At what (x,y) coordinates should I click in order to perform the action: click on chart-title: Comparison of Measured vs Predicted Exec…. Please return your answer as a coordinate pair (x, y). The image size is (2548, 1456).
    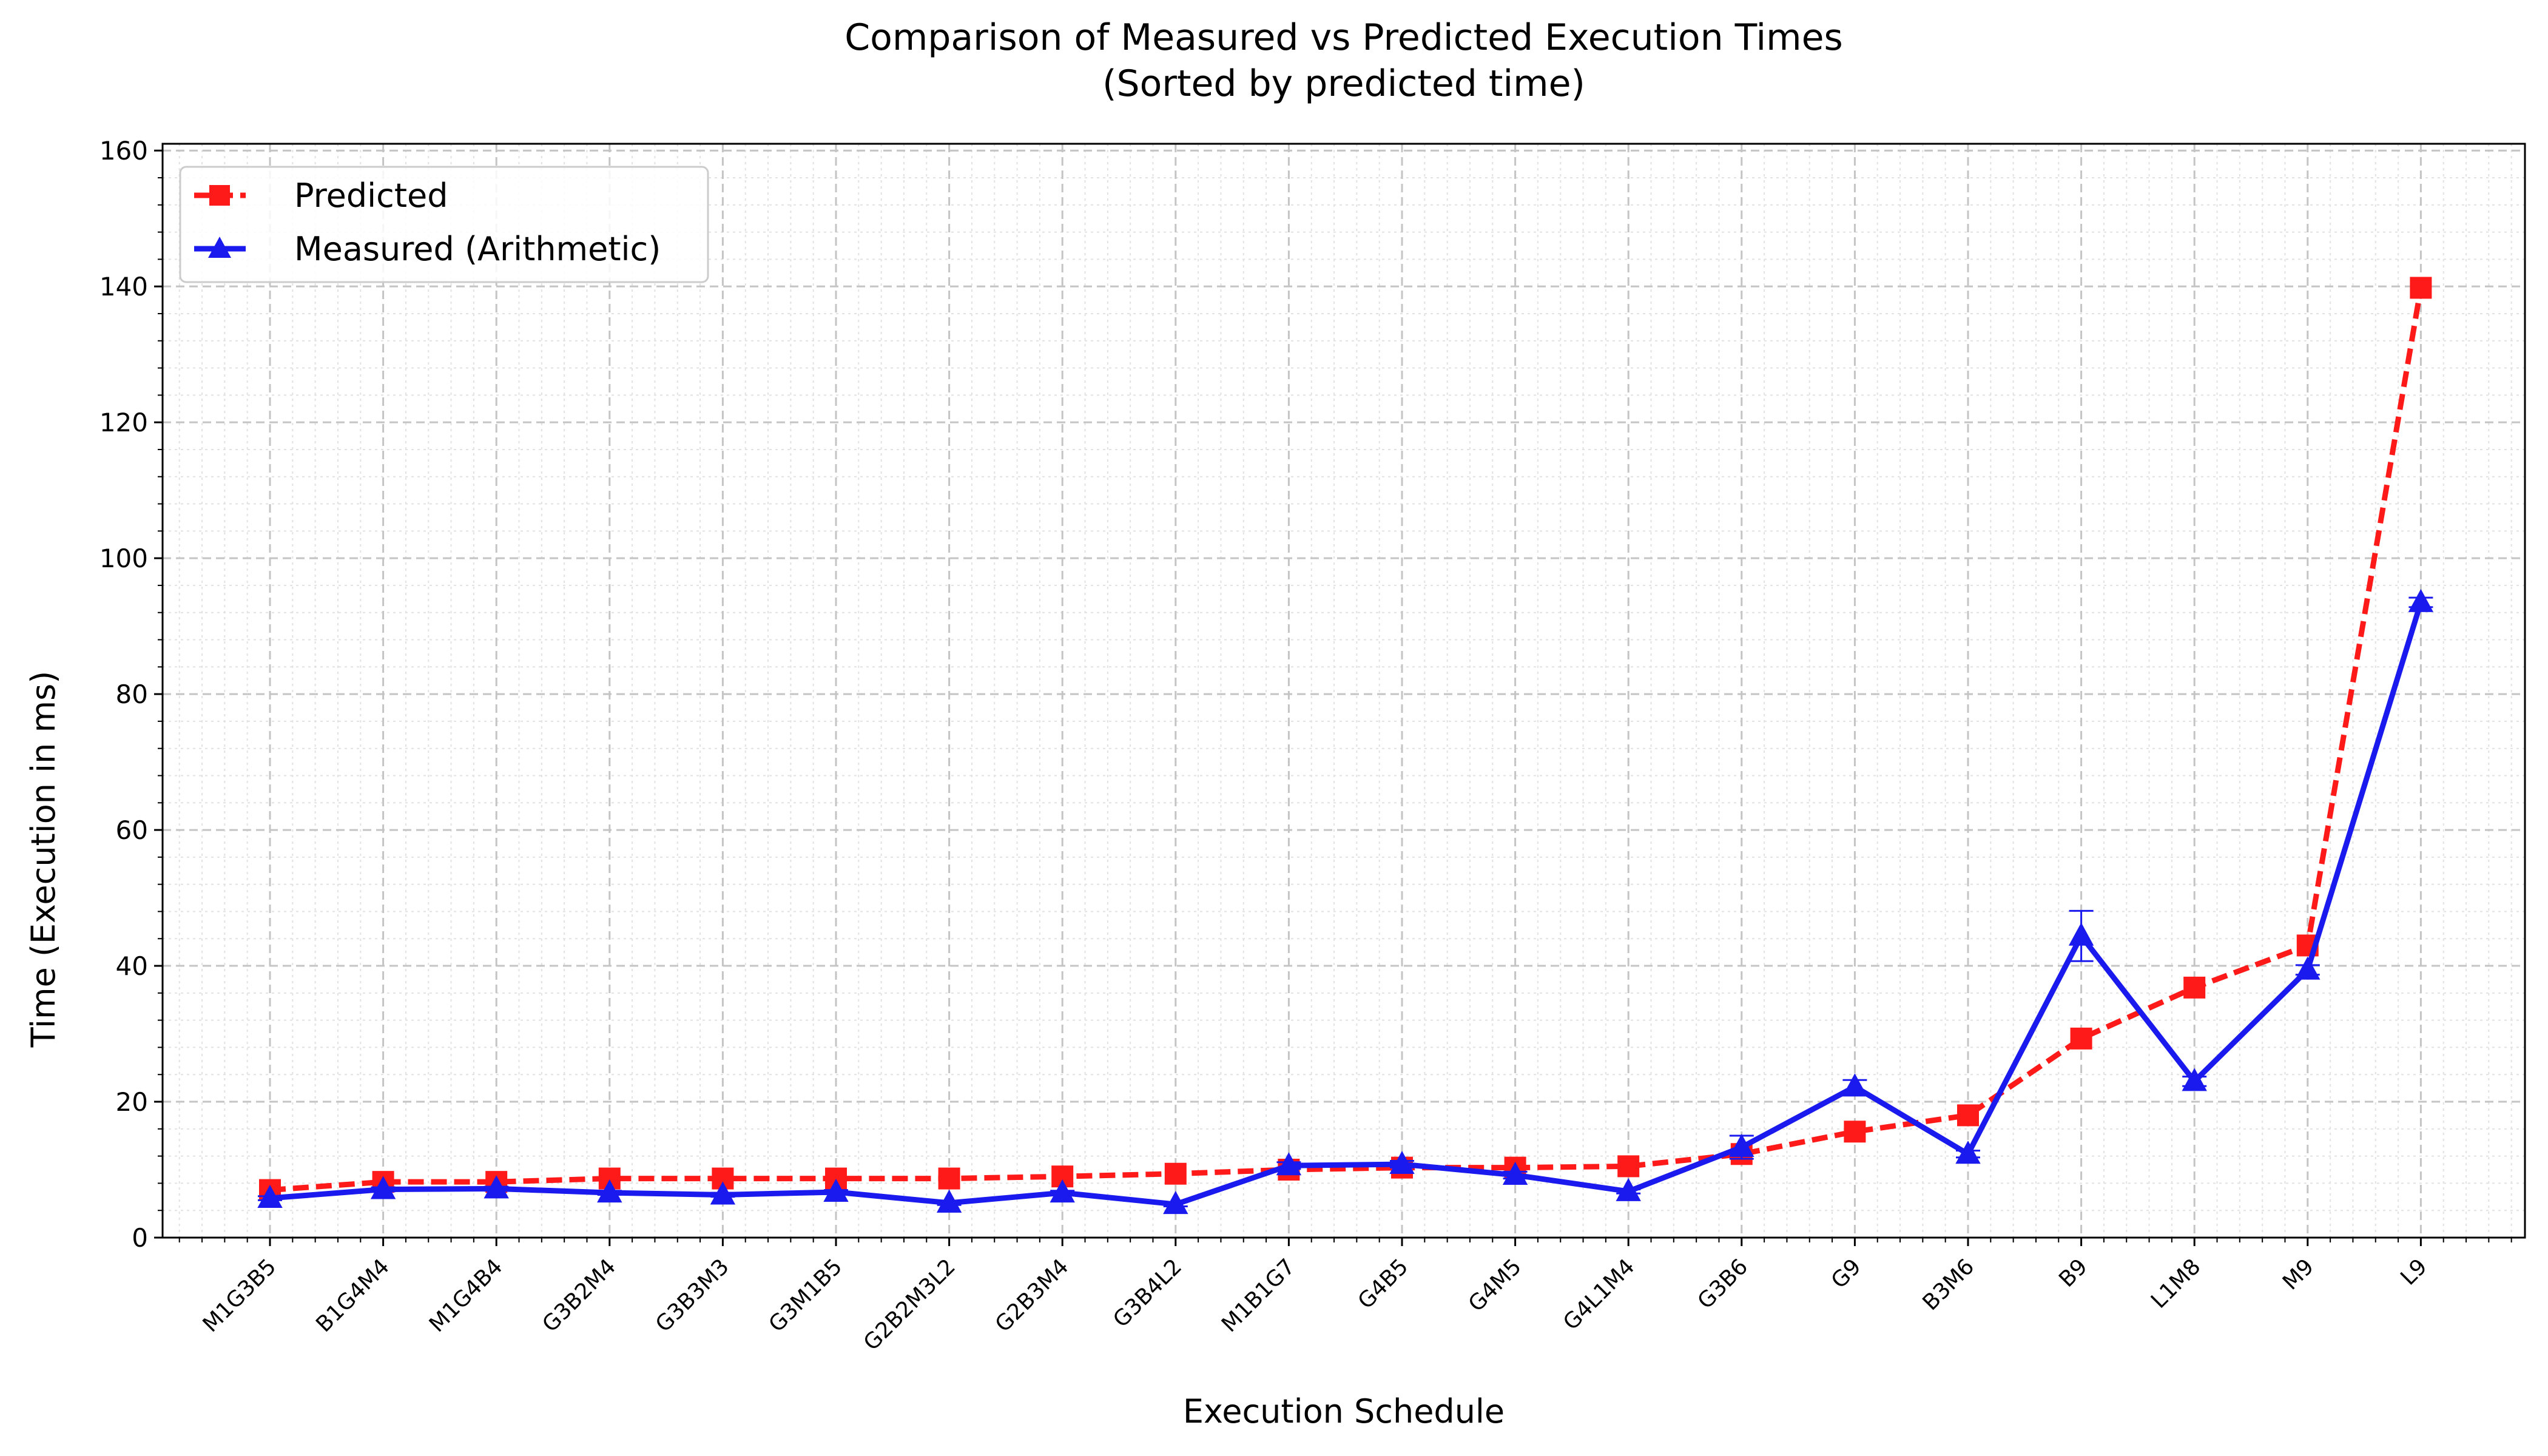
    Looking at the image, I should click on (1343, 37).